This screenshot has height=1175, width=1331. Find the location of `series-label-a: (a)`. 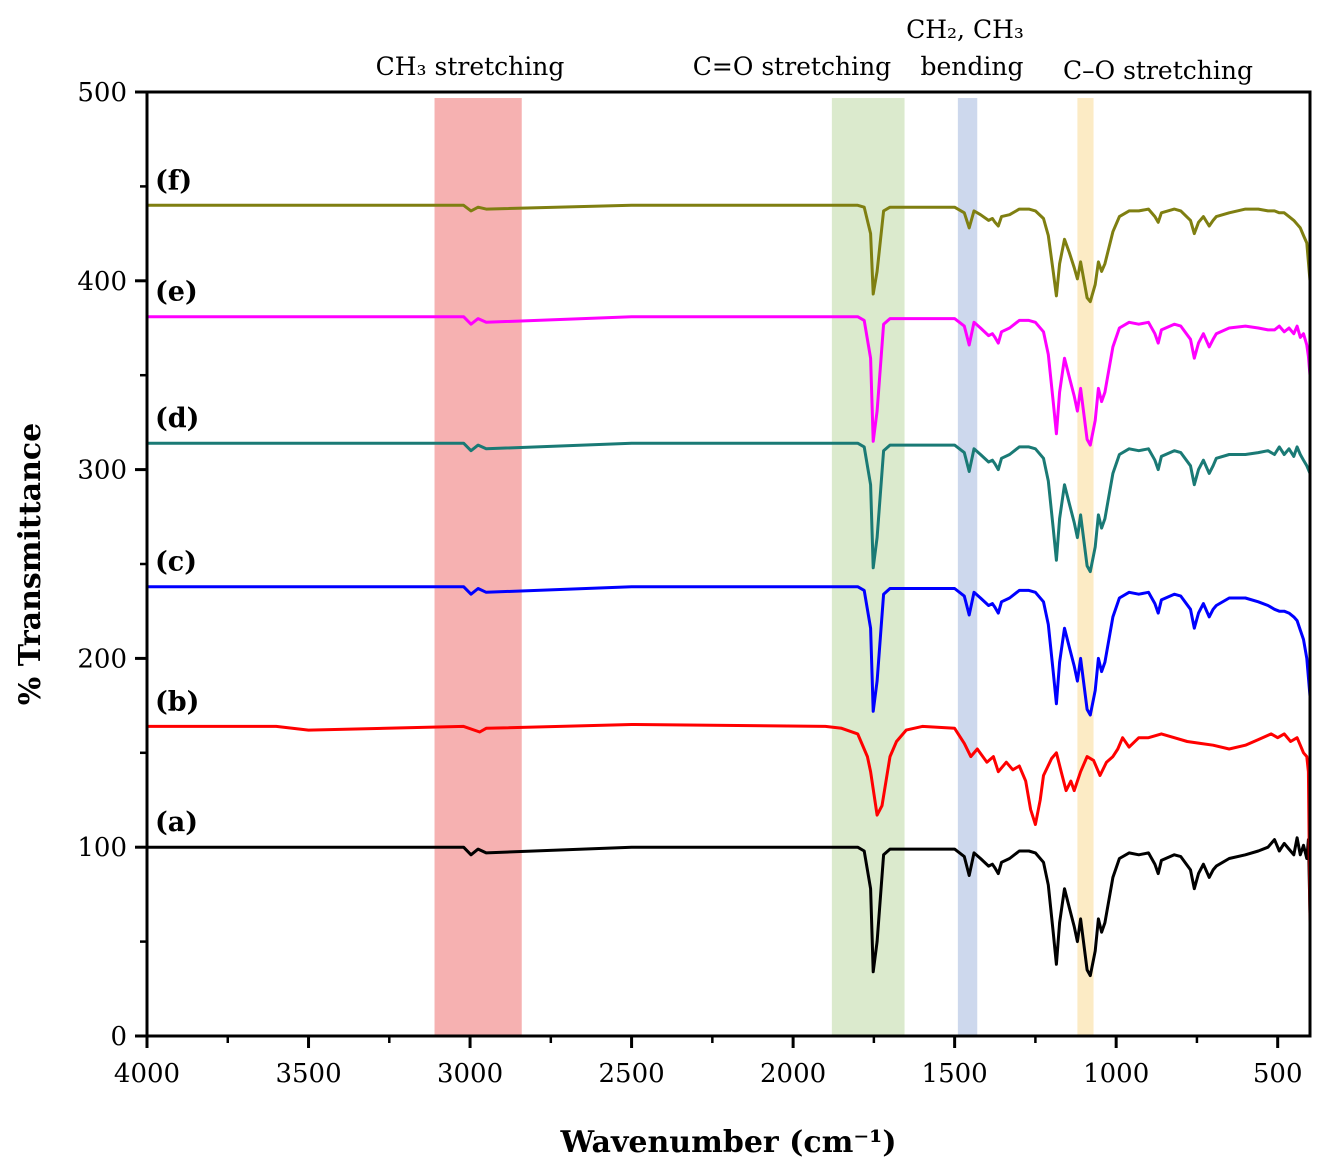

series-label-a: (a) is located at coordinates (176, 822).